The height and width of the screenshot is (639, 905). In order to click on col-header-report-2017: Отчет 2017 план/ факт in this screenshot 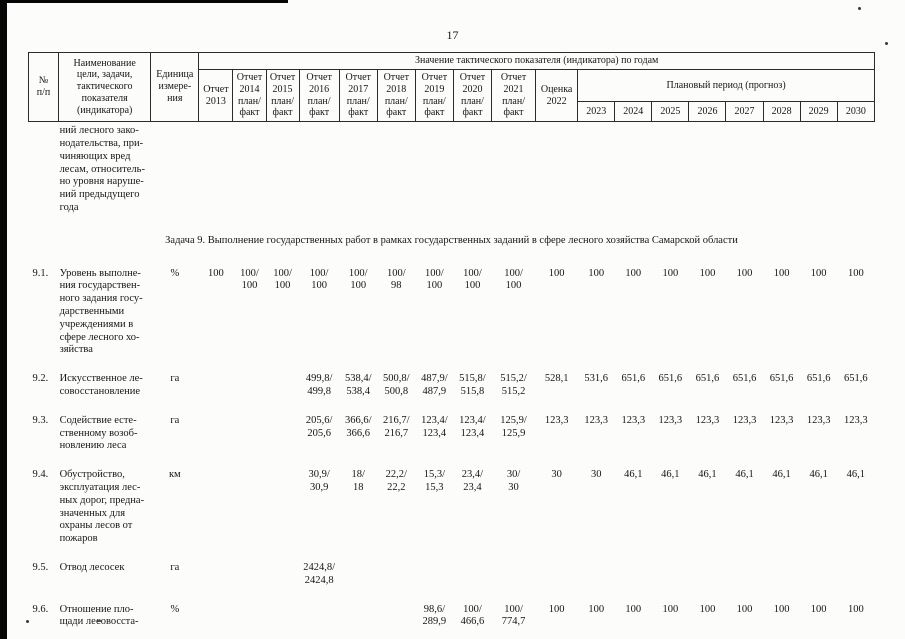, I will do `click(358, 95)`.